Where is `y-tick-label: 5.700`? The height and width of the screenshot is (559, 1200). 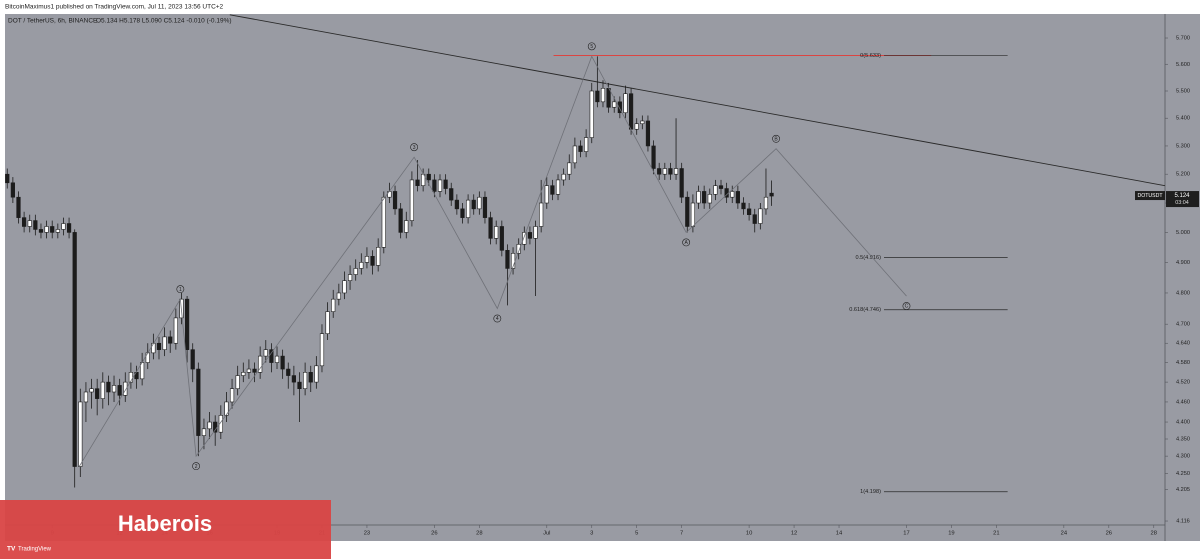
y-tick-label: 5.700 is located at coordinates (1183, 38).